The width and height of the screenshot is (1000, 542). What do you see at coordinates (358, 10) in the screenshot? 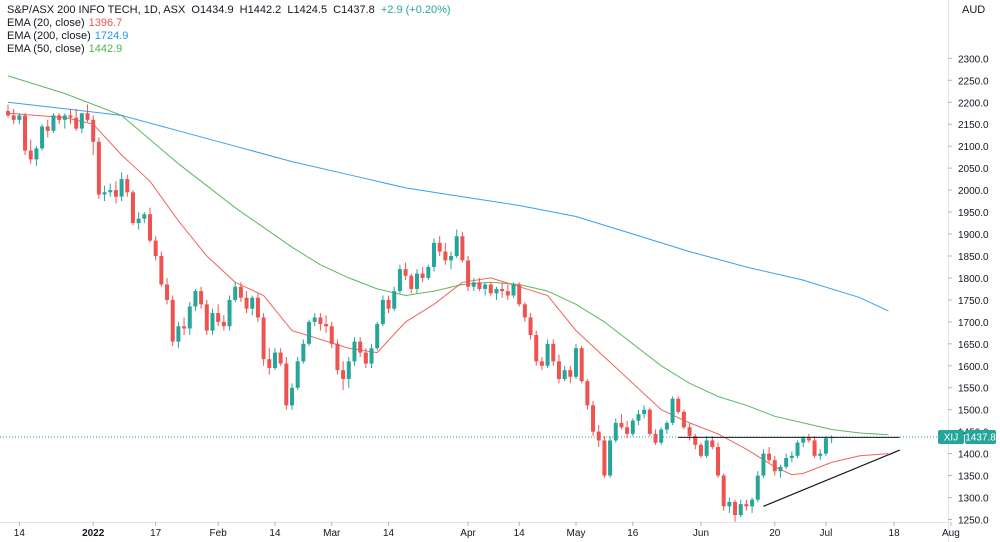
I see `close-value: 1437.8` at bounding box center [358, 10].